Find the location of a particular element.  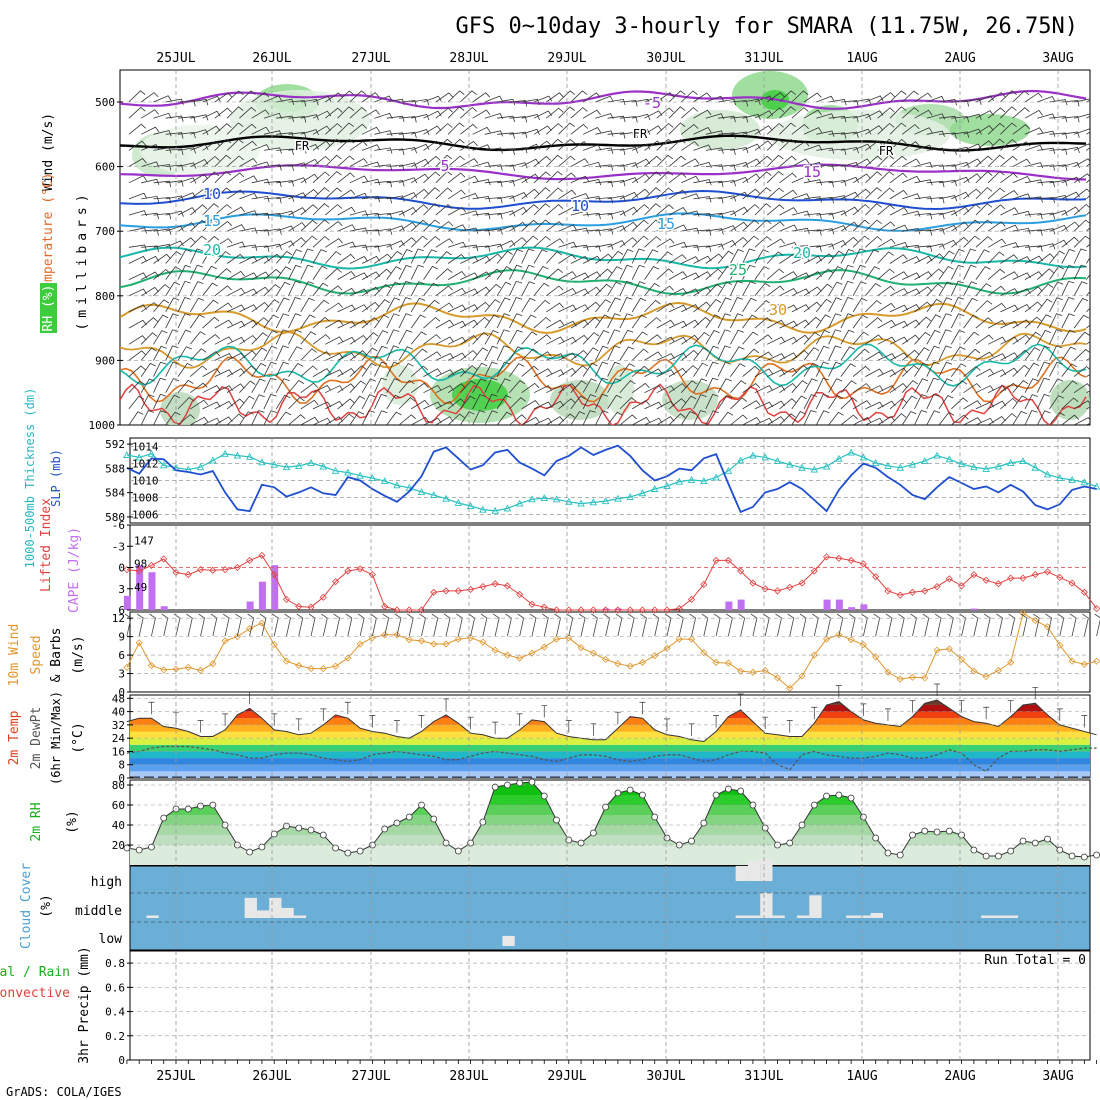

contour-label: 25 is located at coordinates (738, 270).